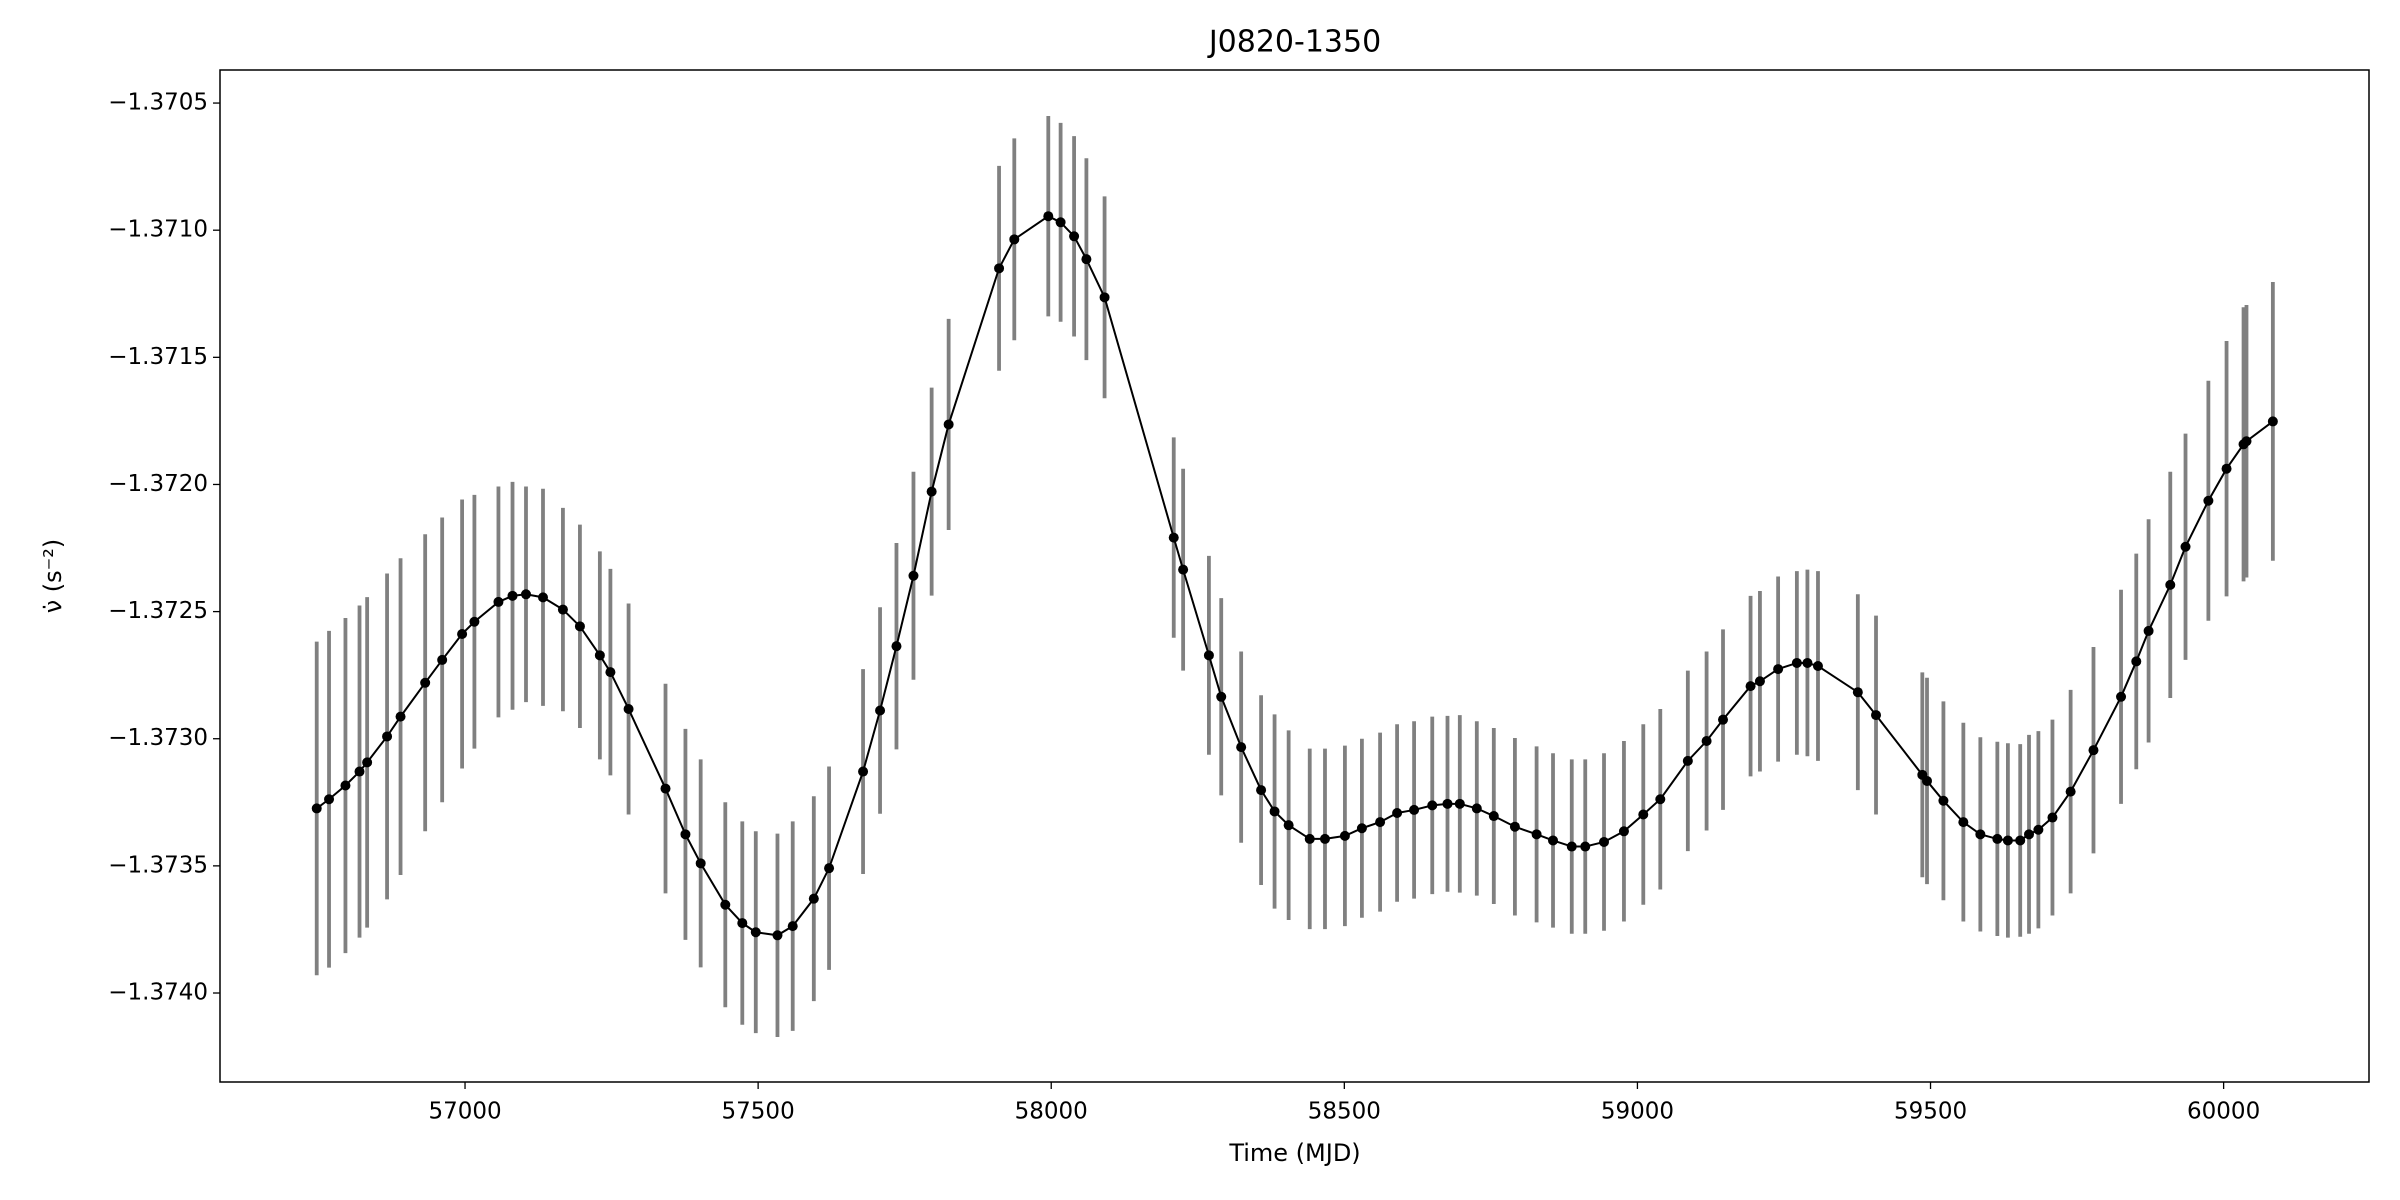 The image size is (2400, 1200). I want to click on x-tick-label: 59000, so click(1637, 1112).